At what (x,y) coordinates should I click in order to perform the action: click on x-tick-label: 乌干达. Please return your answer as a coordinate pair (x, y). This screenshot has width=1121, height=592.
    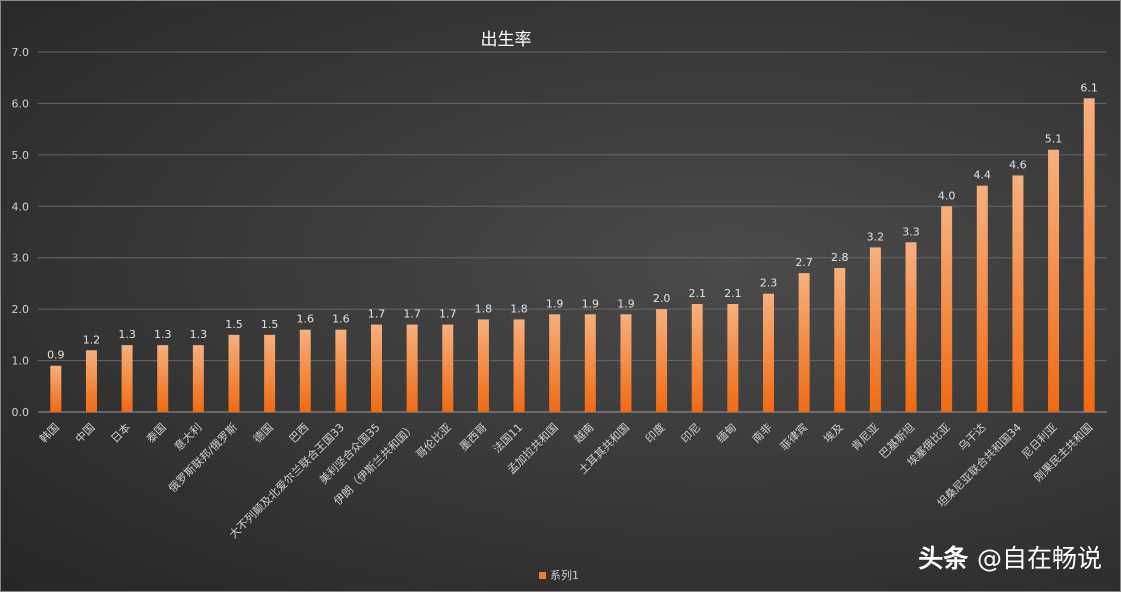
    Looking at the image, I should click on (971, 436).